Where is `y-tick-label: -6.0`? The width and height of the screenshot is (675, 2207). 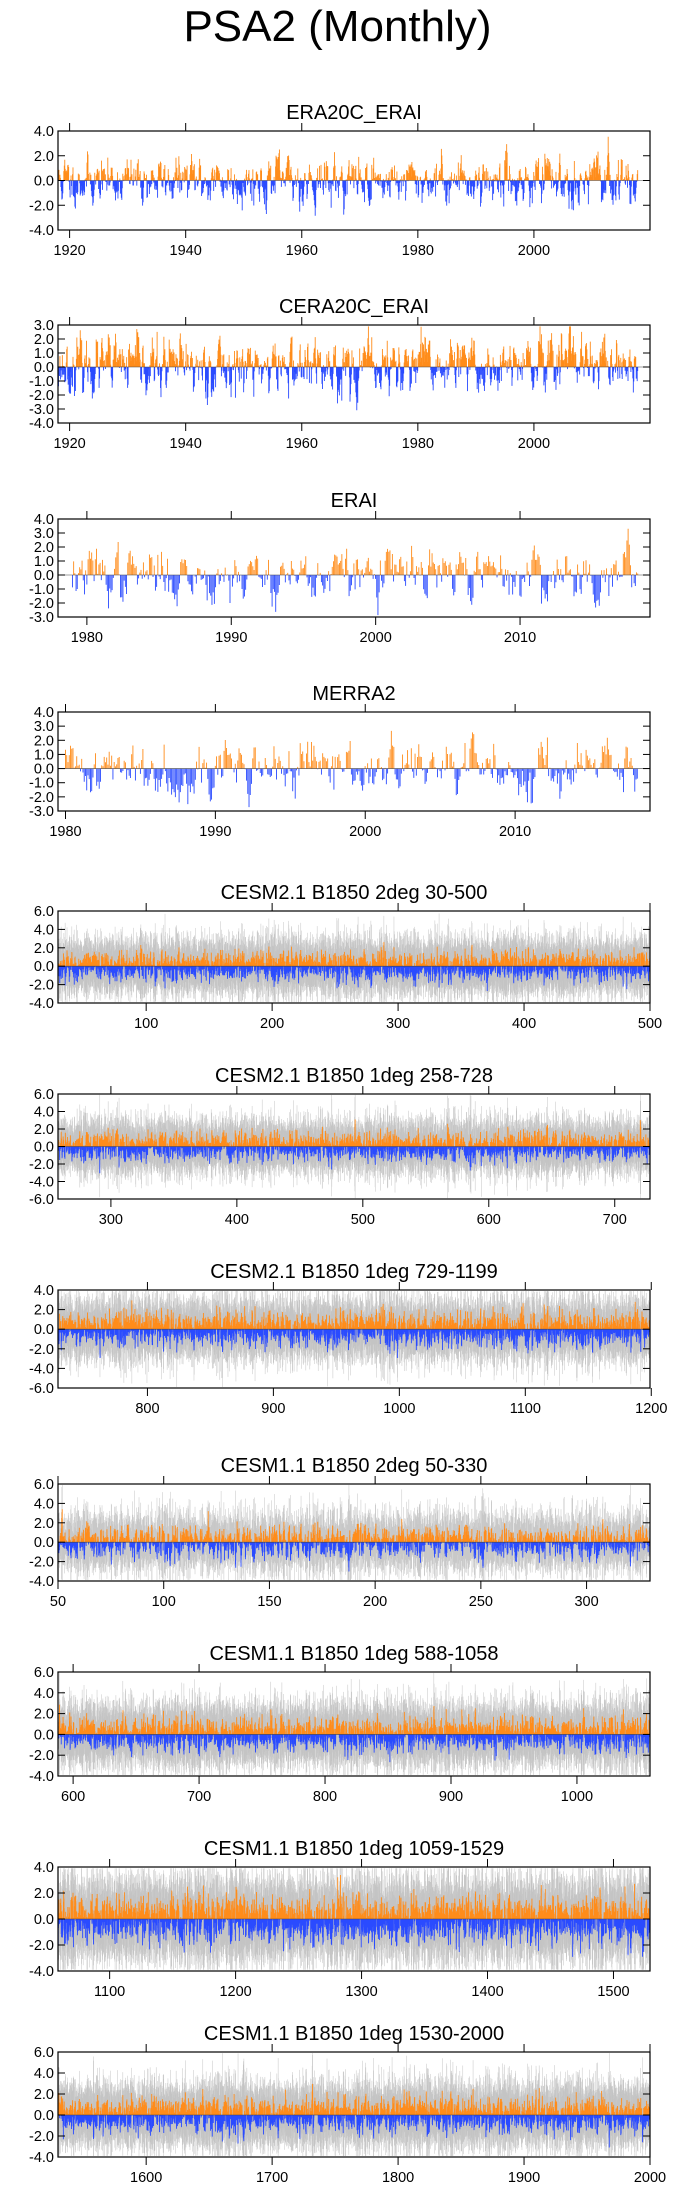
y-tick-label: -6.0 is located at coordinates (41, 1200).